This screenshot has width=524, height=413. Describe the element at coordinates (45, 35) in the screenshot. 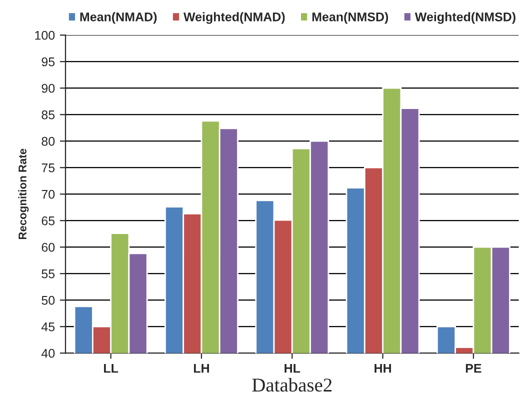

I see `y-tick-label: 100` at that location.